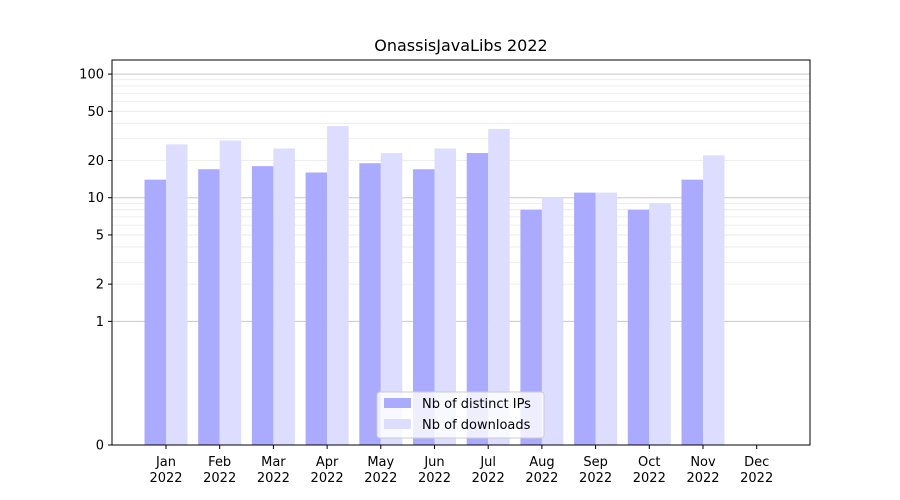 The width and height of the screenshot is (900, 500). I want to click on y-axis: 0 1 2 5 10 20 50 100, so click(95, 261).